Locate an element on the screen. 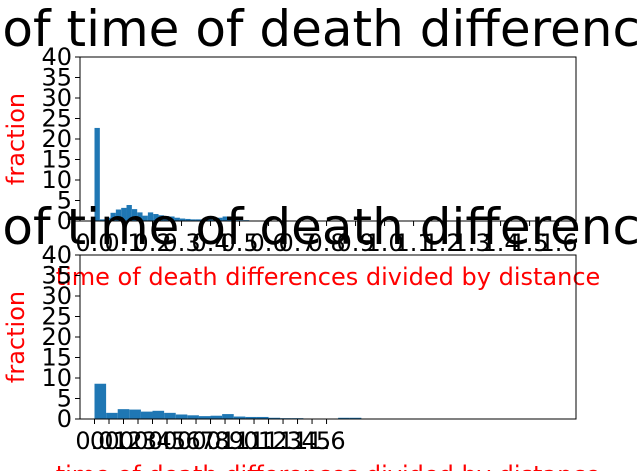  bars-bottom is located at coordinates (239, 401).